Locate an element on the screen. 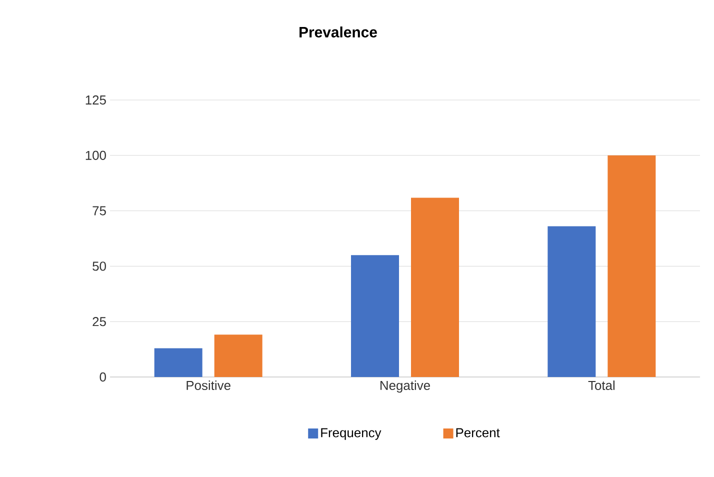 This screenshot has width=714, height=477. legend-label: Percent is located at coordinates (478, 433).